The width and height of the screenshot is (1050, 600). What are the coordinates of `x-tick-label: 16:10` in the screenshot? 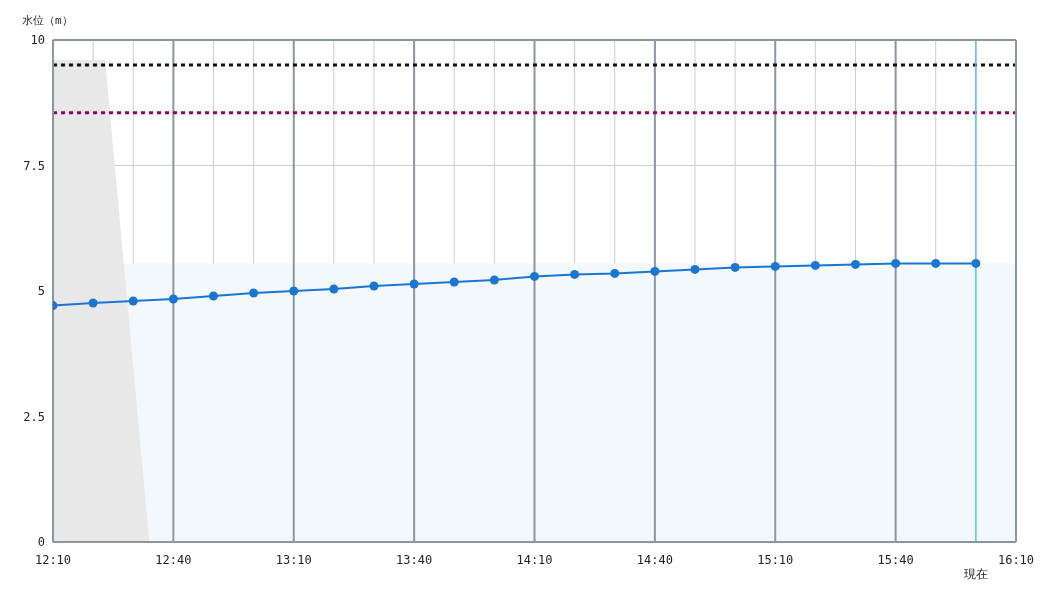 It's located at (1016, 560).